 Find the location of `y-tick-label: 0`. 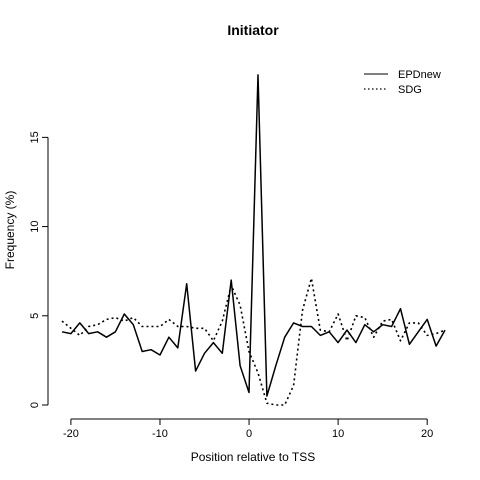

y-tick-label: 0 is located at coordinates (35, 405).